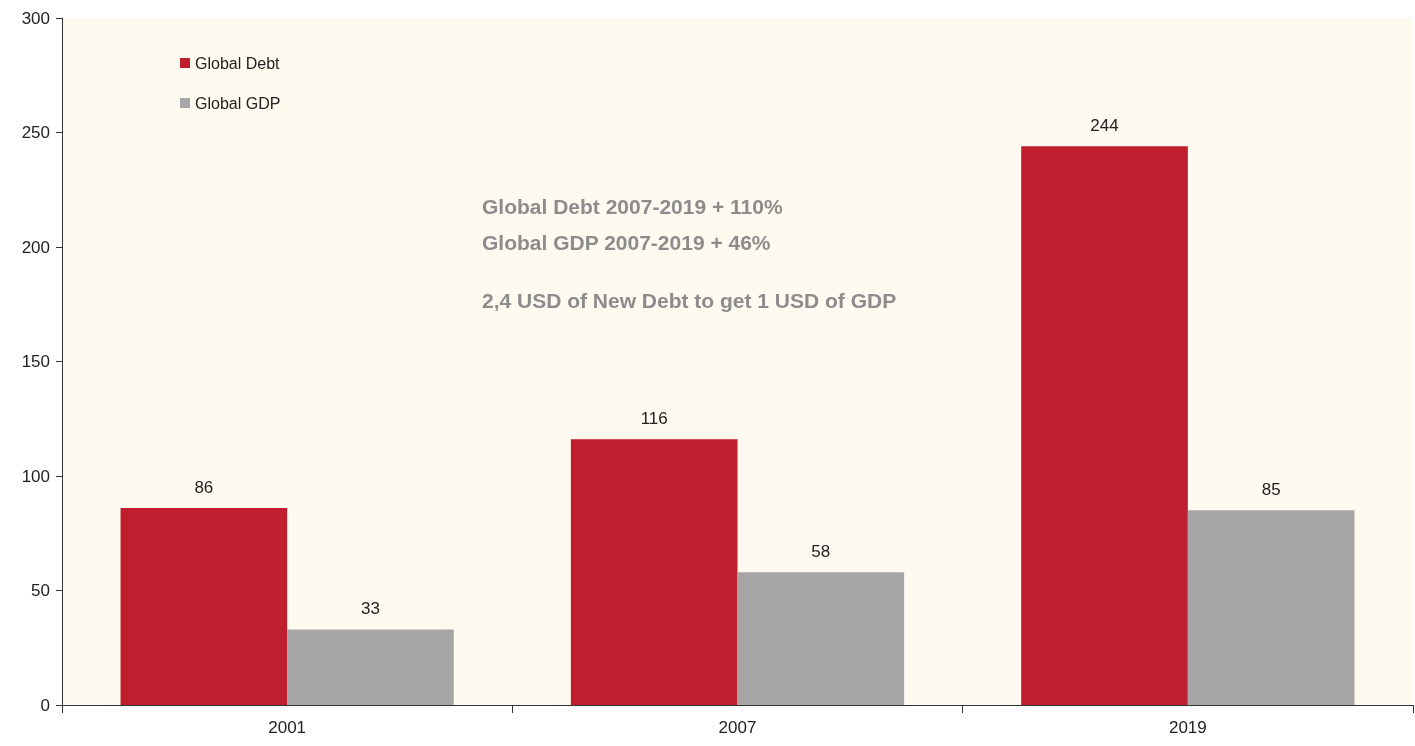 Image resolution: width=1415 pixels, height=746 pixels. Describe the element at coordinates (689, 300) in the screenshot. I see `annotation: 2,4 USD of New Debt to get 1 USD of GDP` at that location.